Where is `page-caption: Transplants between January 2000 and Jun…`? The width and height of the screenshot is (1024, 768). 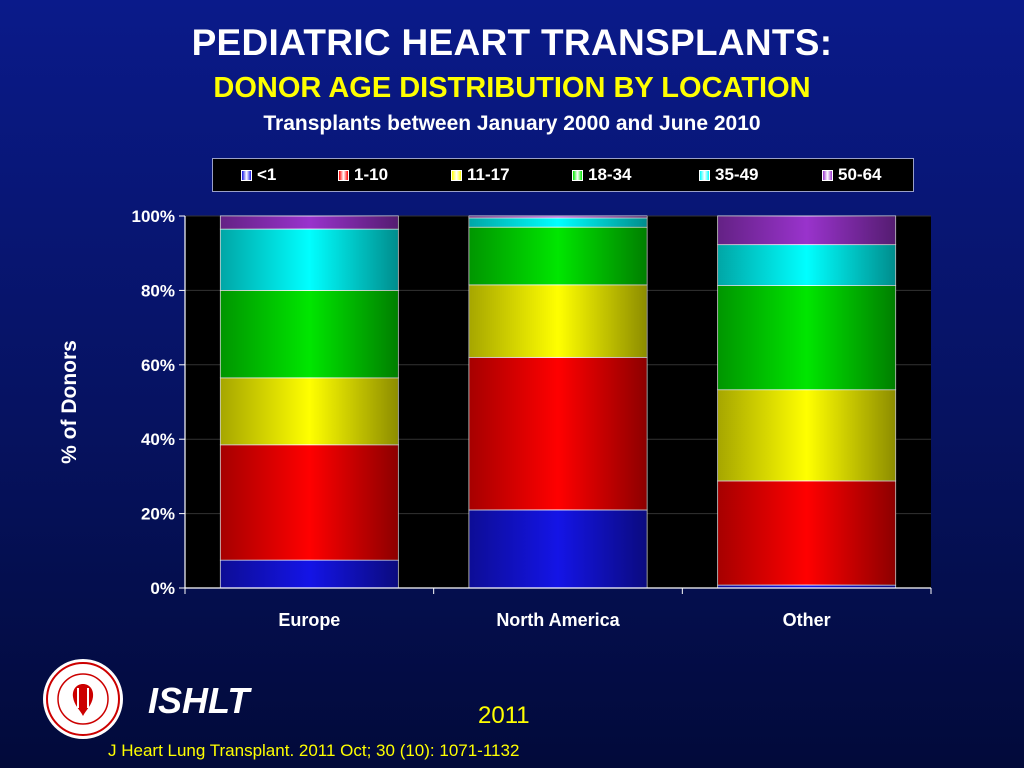
page-caption: Transplants between January 2000 and Jun… is located at coordinates (512, 123).